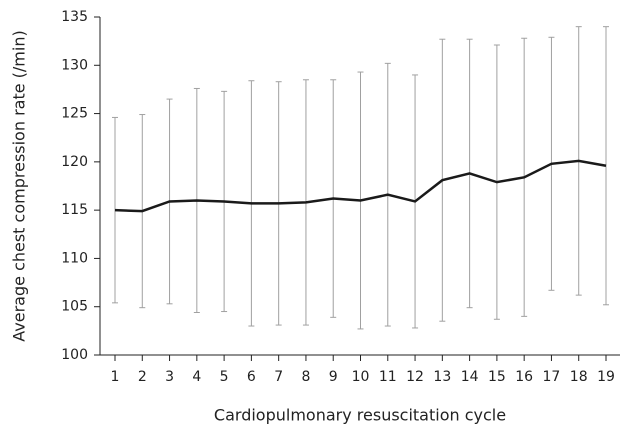  I want to click on x-tick-label: 2, so click(142, 377).